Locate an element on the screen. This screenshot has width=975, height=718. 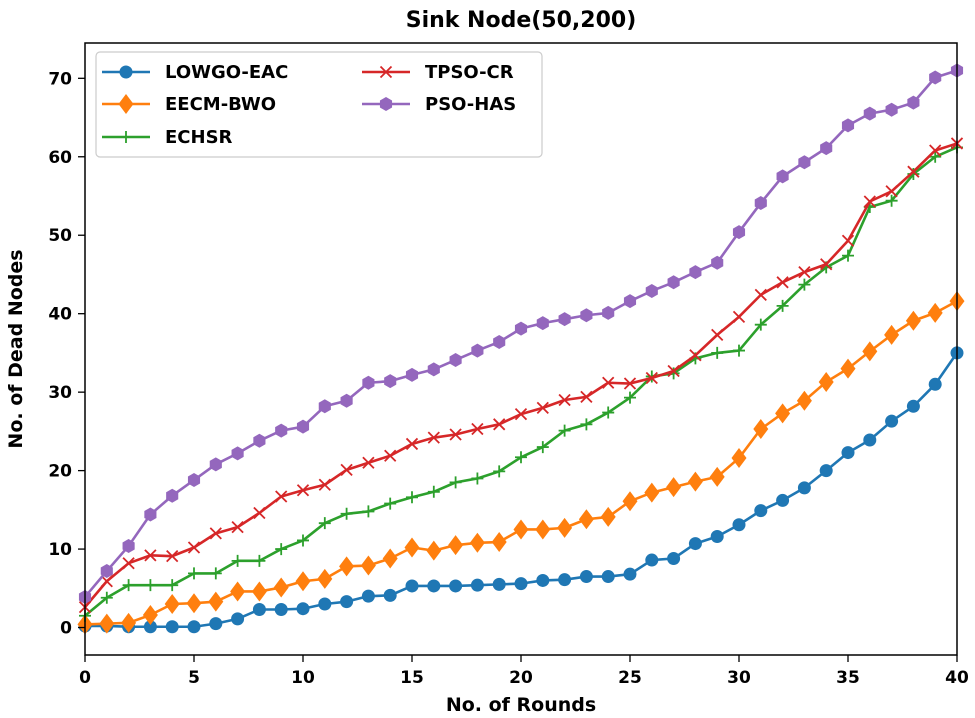
legend-label-eecm-bwo: EECM-BWO is located at coordinates (220, 104).